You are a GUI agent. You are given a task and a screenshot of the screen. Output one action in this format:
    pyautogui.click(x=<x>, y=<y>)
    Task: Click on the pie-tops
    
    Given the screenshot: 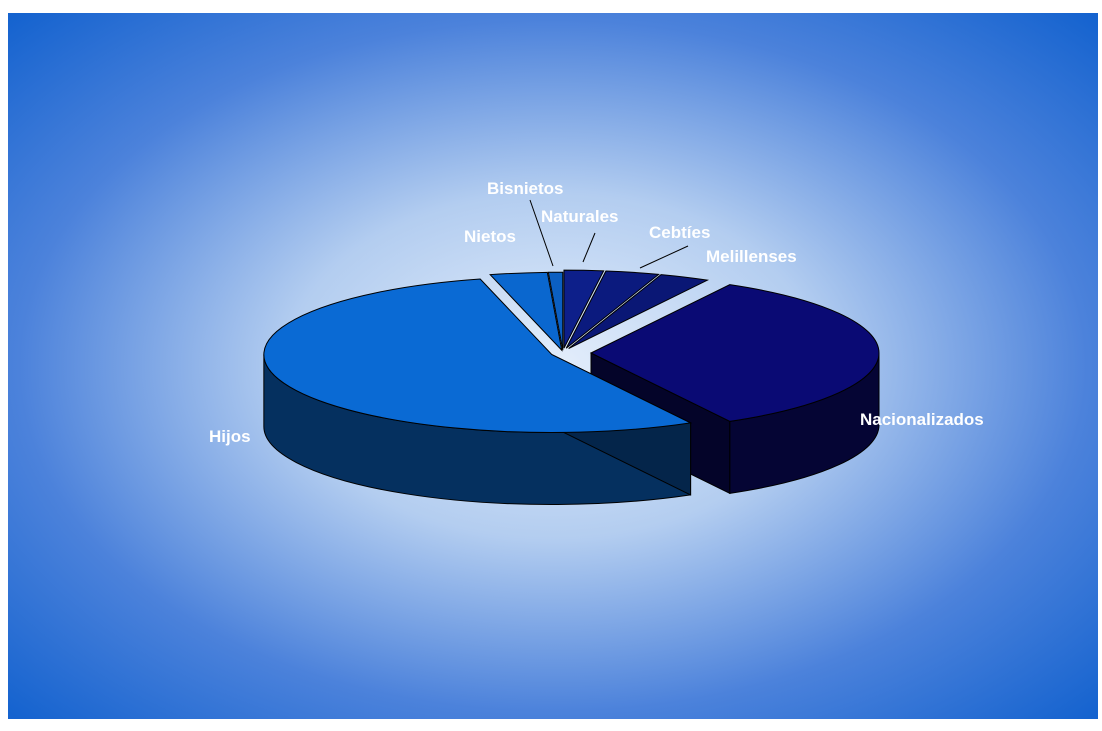 What is the action you would take?
    pyautogui.click(x=571, y=351)
    